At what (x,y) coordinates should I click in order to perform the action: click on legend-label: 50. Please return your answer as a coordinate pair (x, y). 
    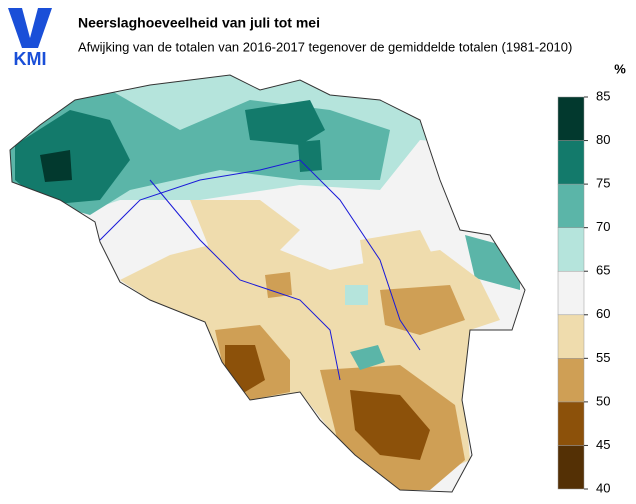
    Looking at the image, I should click on (603, 400).